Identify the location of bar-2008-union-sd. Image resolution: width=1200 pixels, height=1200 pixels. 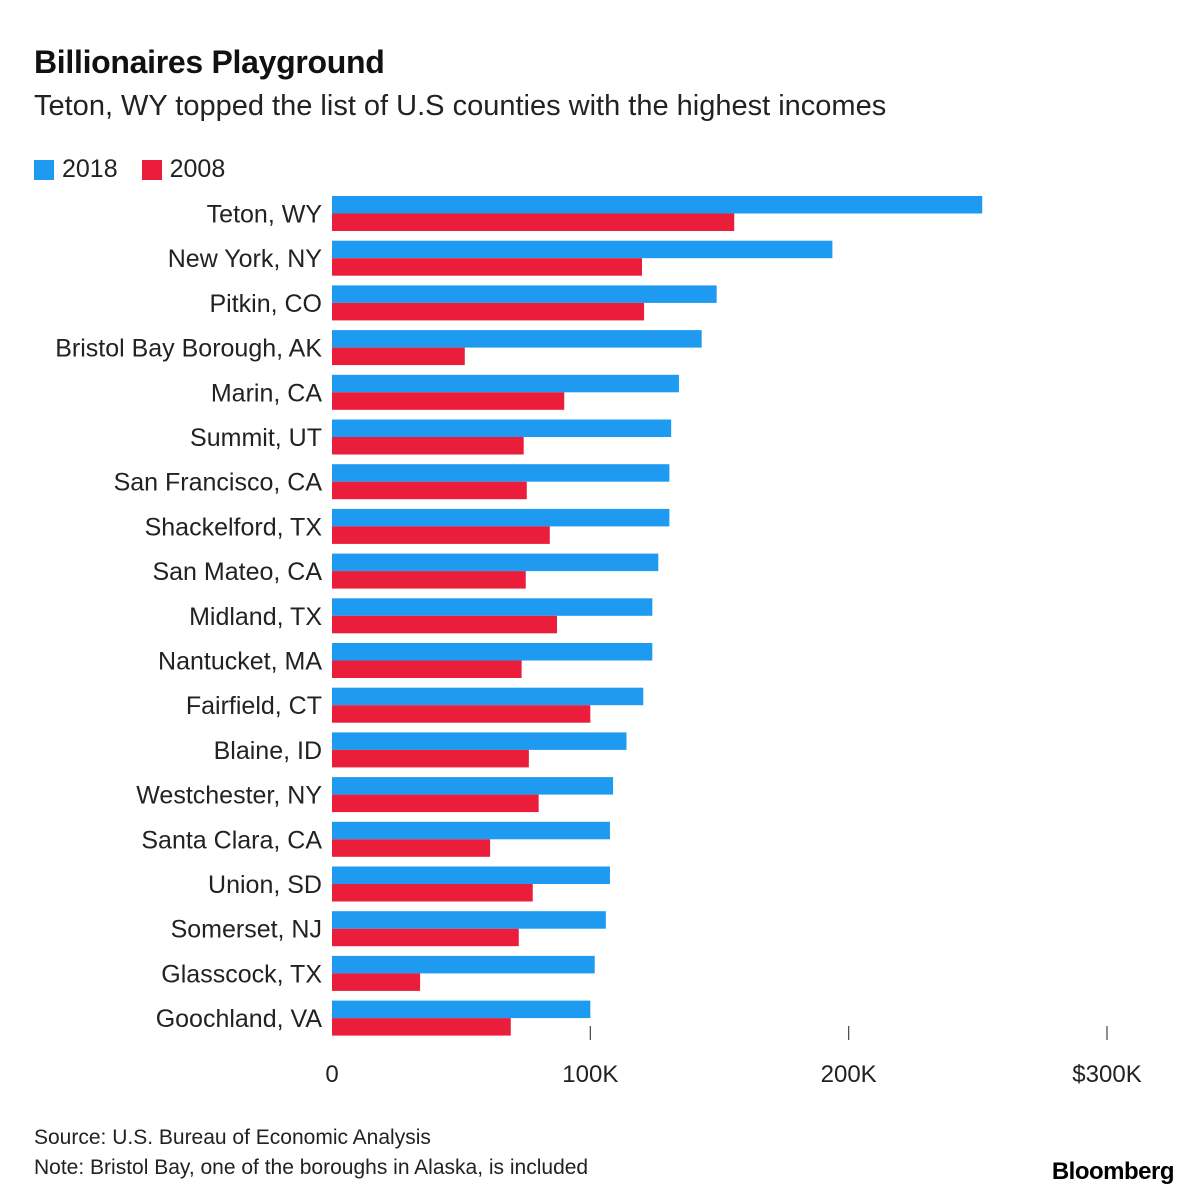
(432, 893).